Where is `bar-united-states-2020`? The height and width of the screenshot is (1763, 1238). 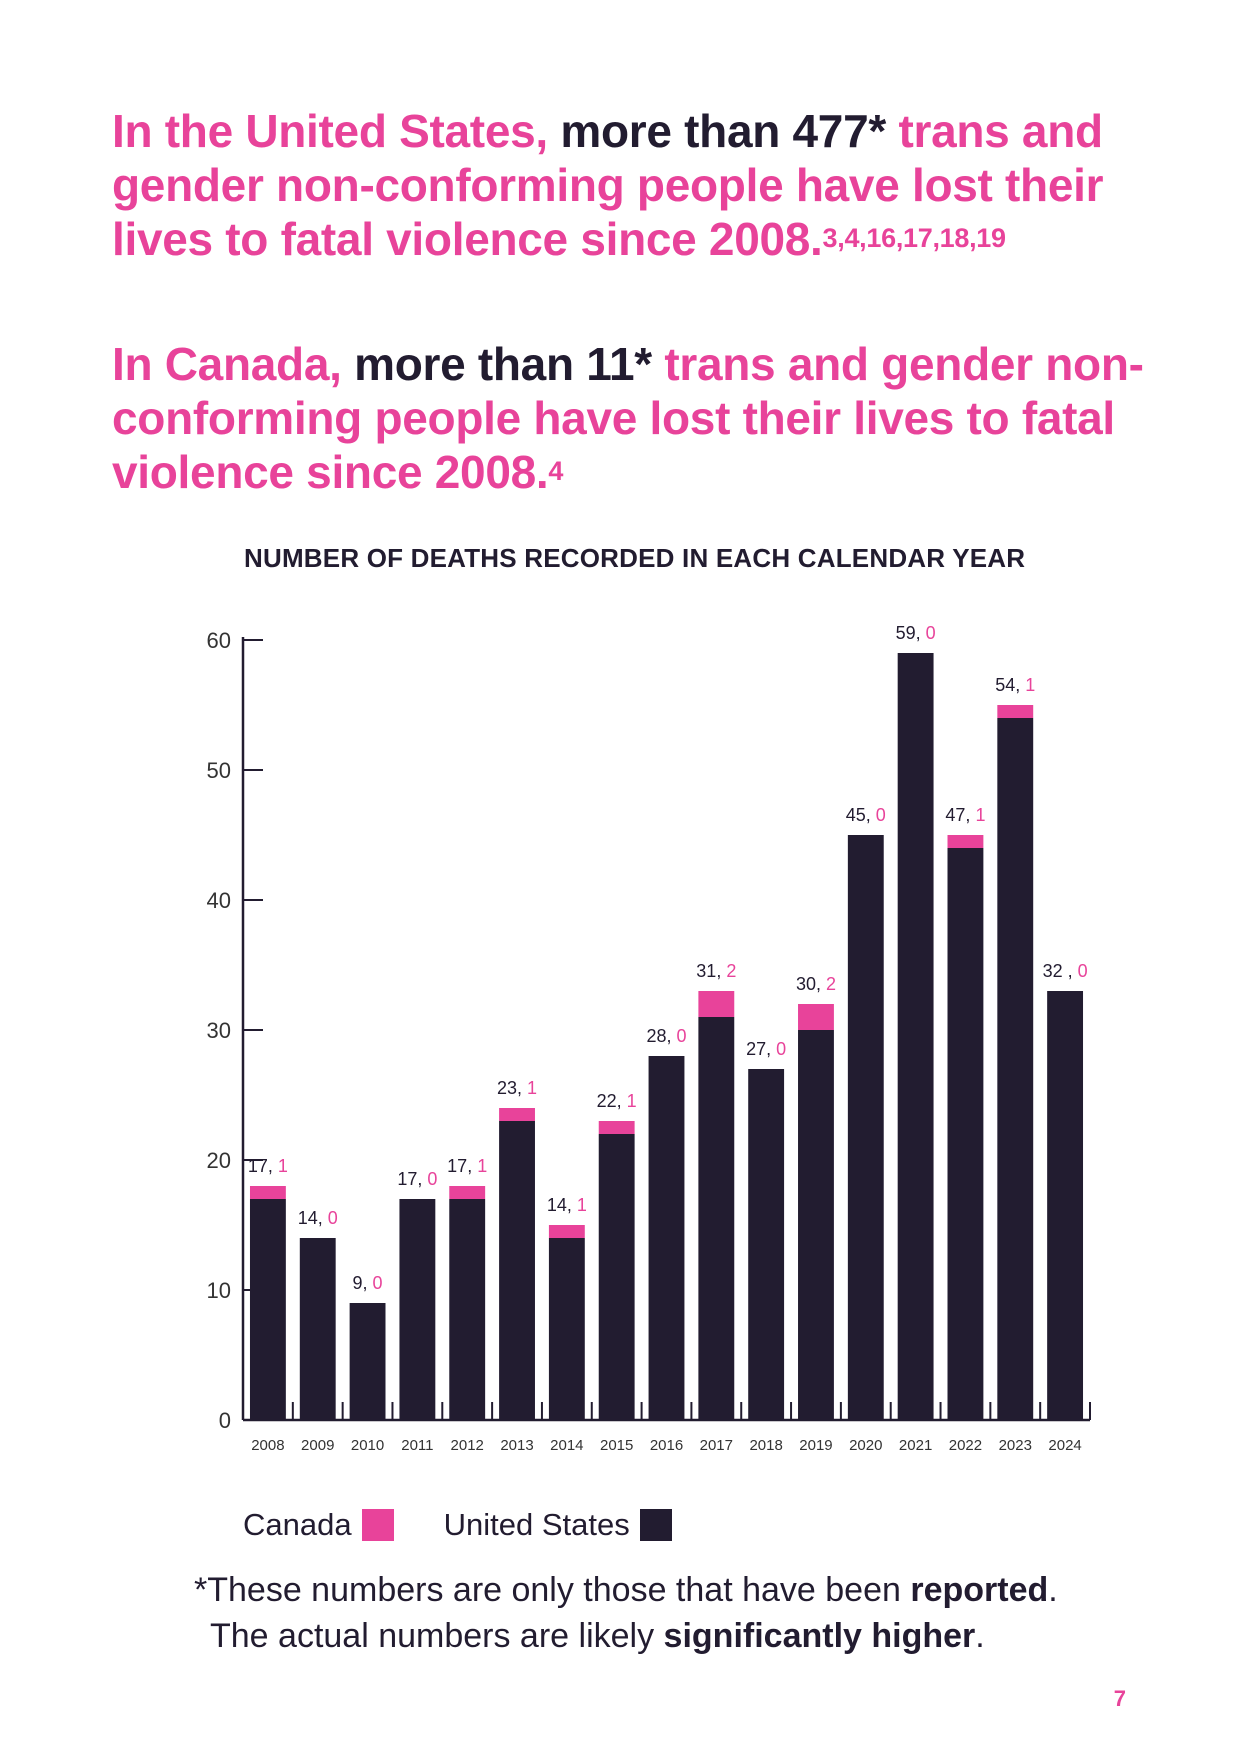 bar-united-states-2020 is located at coordinates (865, 1127).